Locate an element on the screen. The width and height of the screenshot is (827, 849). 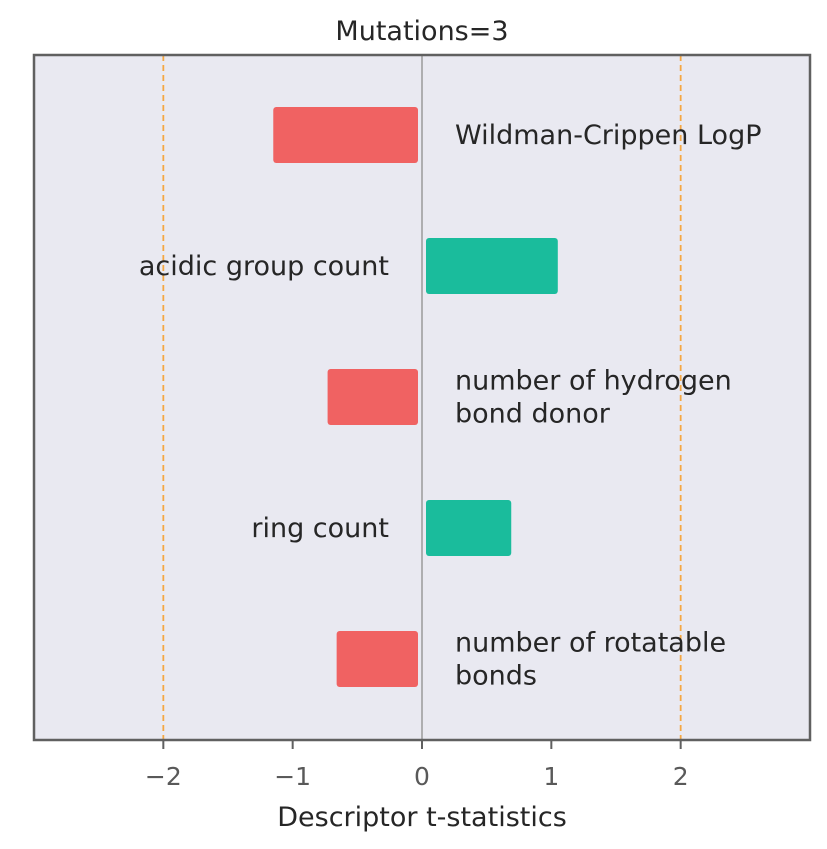
x-tick-label: 1 is located at coordinates (551, 776).